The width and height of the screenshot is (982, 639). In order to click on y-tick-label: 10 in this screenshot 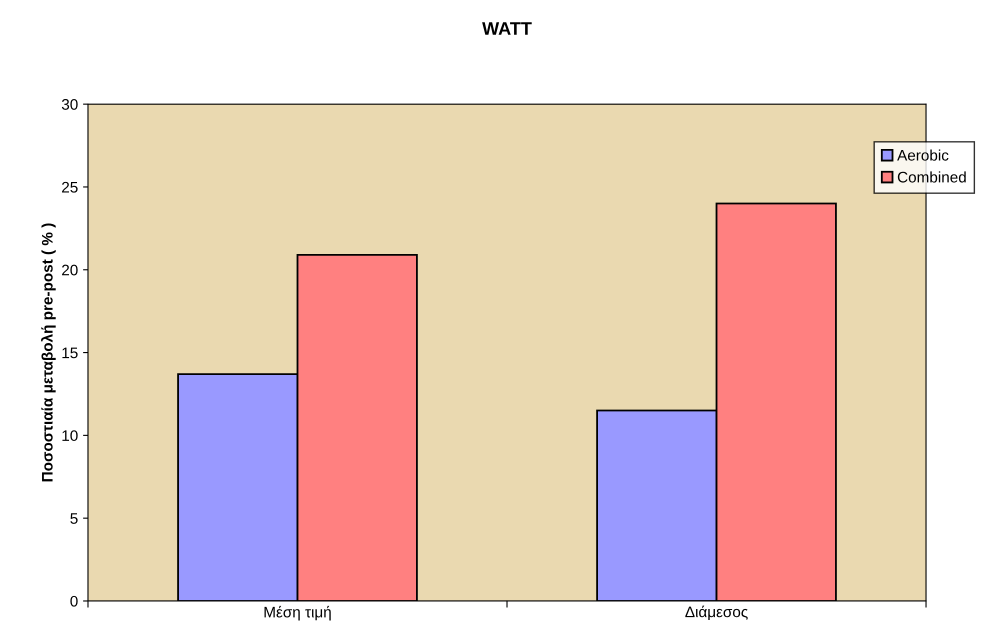, I will do `click(70, 436)`.